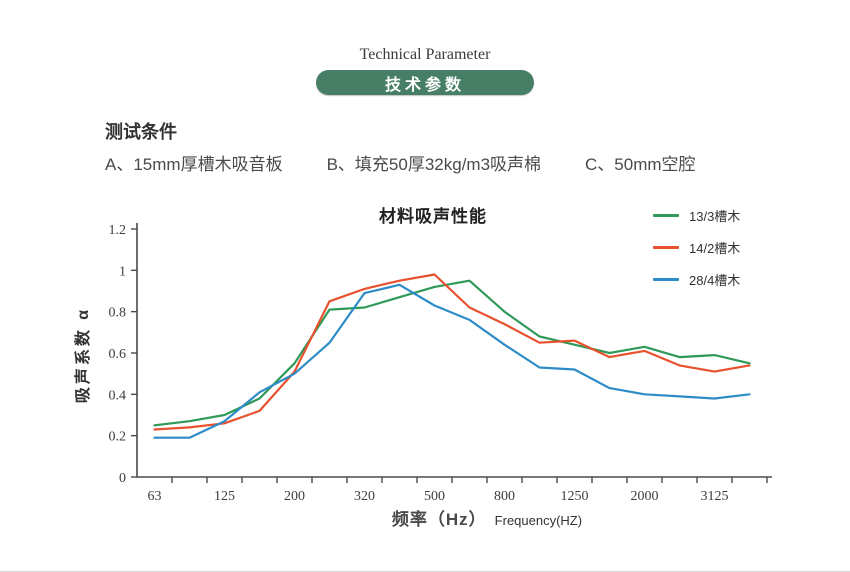 This screenshot has width=850, height=572. What do you see at coordinates (83, 355) in the screenshot?
I see `y-axis-label: 吸声系数 α` at bounding box center [83, 355].